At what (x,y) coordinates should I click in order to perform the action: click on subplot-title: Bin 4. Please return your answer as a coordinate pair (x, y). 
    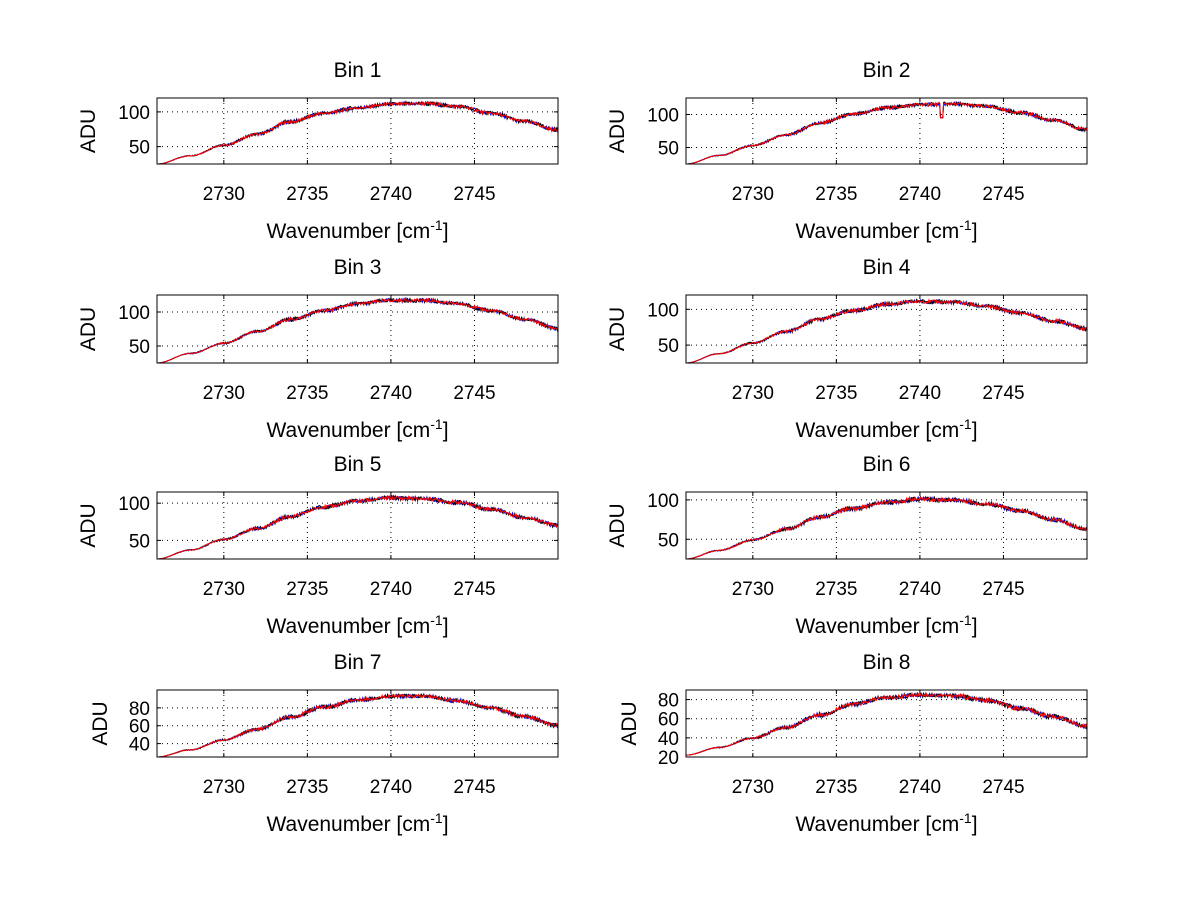
    Looking at the image, I should click on (887, 267).